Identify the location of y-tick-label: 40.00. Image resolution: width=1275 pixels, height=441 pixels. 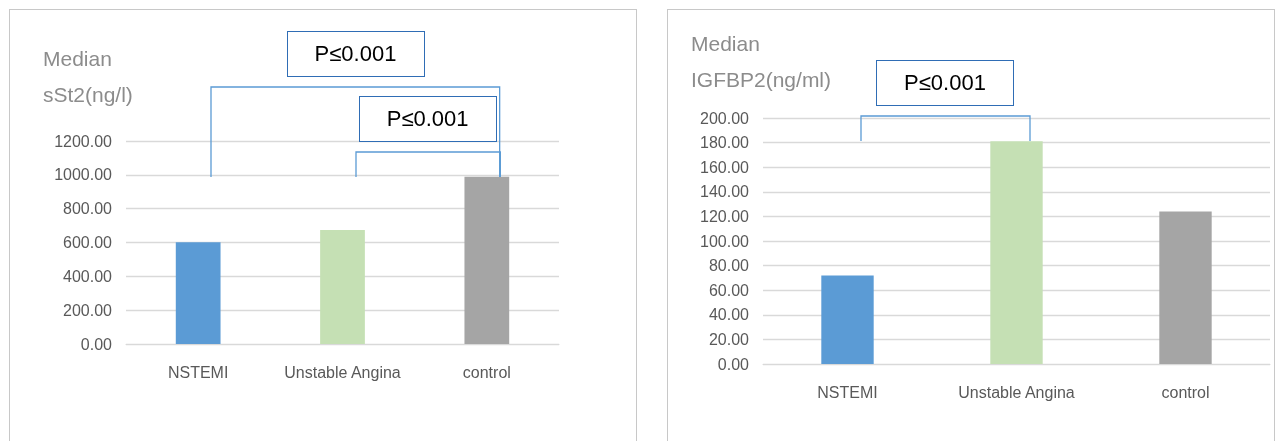
(729, 315).